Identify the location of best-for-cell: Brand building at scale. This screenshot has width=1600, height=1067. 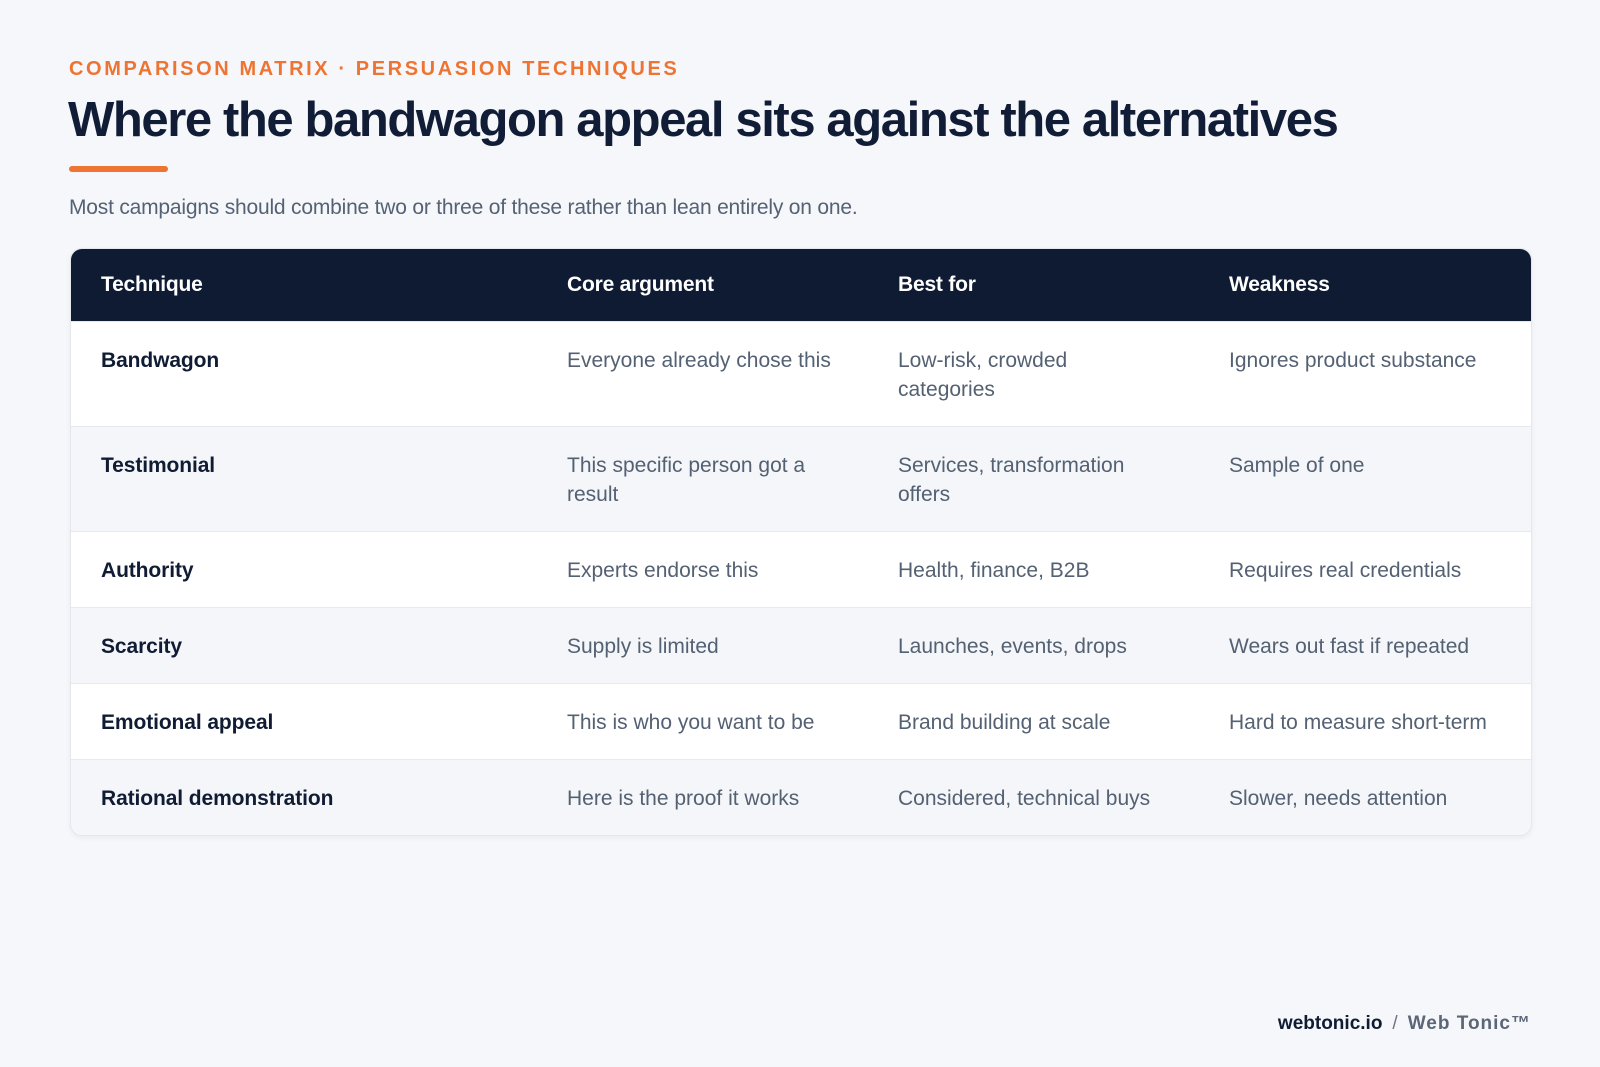
(1004, 722).